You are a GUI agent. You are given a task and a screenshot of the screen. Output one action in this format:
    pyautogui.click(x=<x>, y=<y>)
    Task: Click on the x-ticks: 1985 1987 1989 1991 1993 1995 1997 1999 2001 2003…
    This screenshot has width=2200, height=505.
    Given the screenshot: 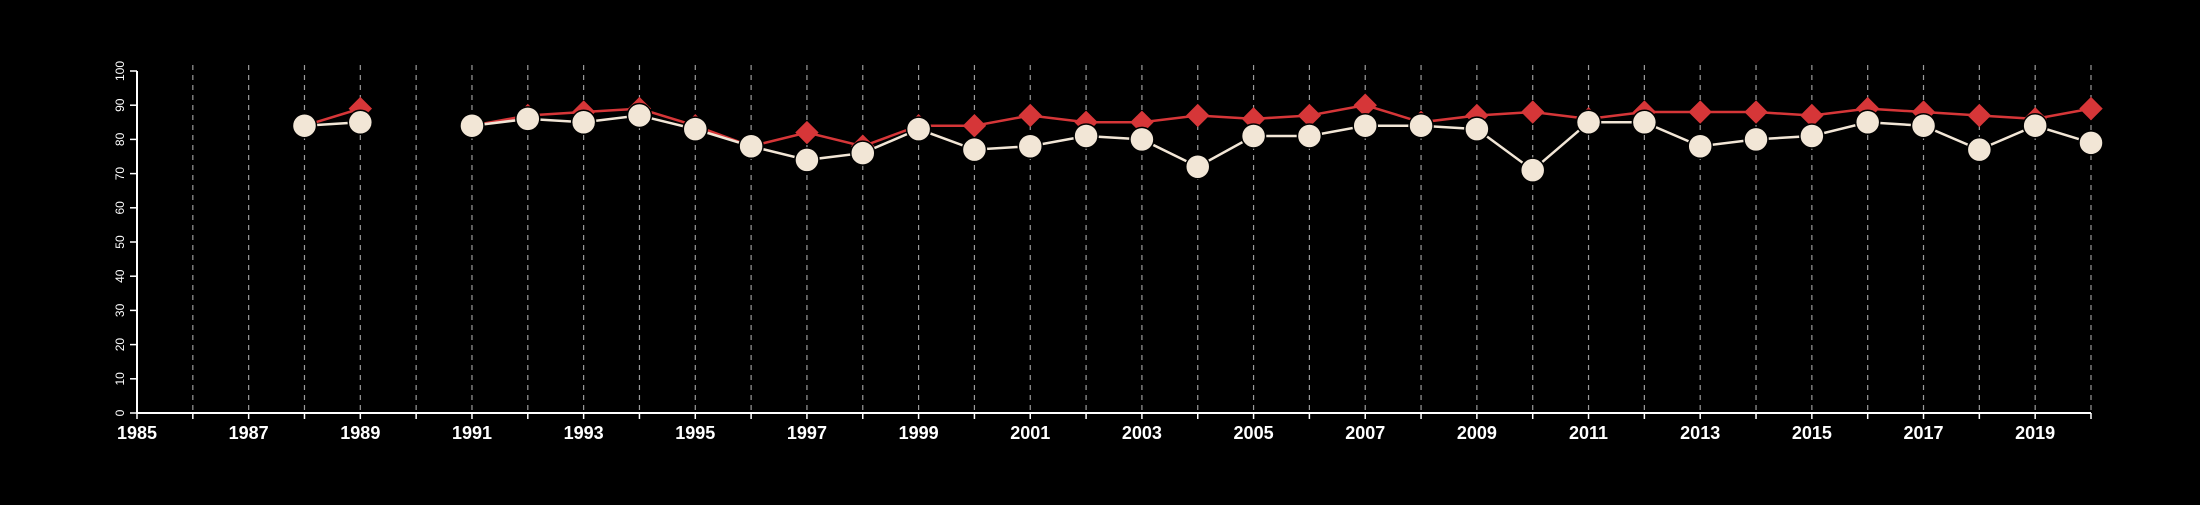 What is the action you would take?
    pyautogui.click(x=1104, y=428)
    